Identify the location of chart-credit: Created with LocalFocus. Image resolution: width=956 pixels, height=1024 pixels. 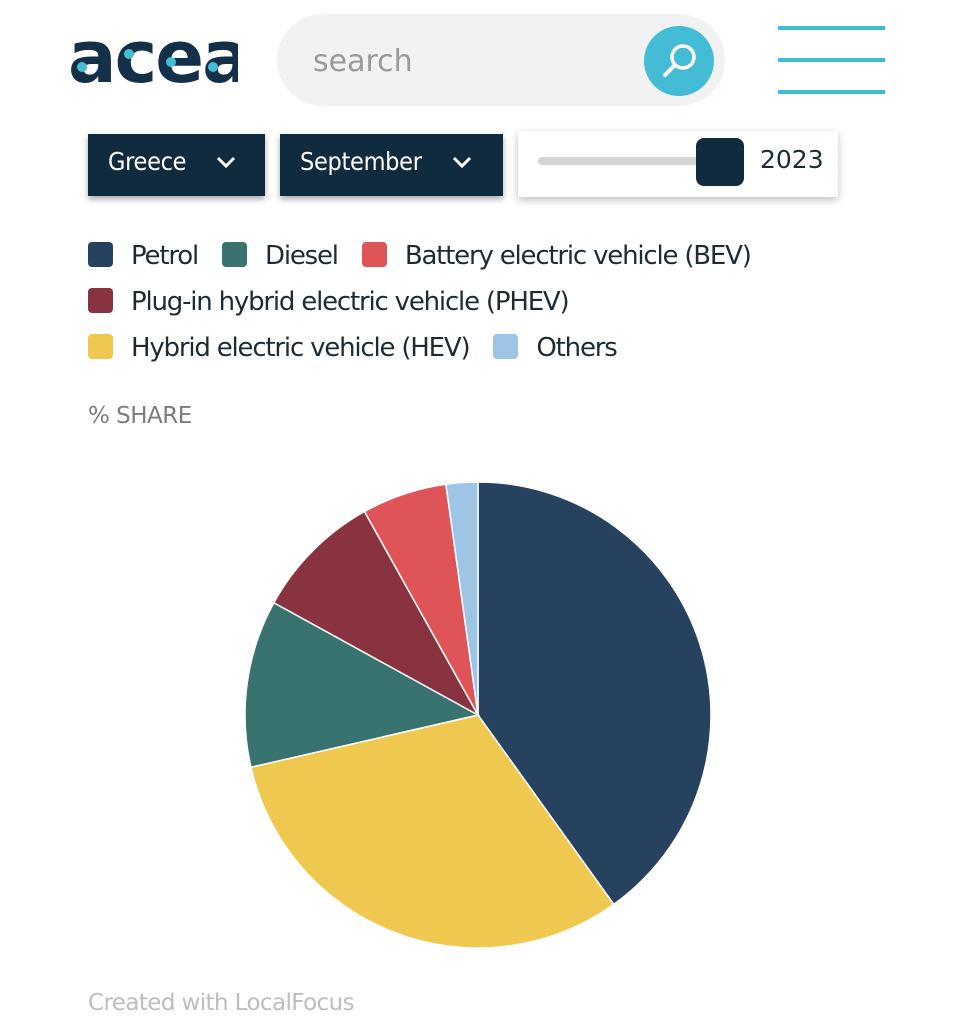
(221, 1003).